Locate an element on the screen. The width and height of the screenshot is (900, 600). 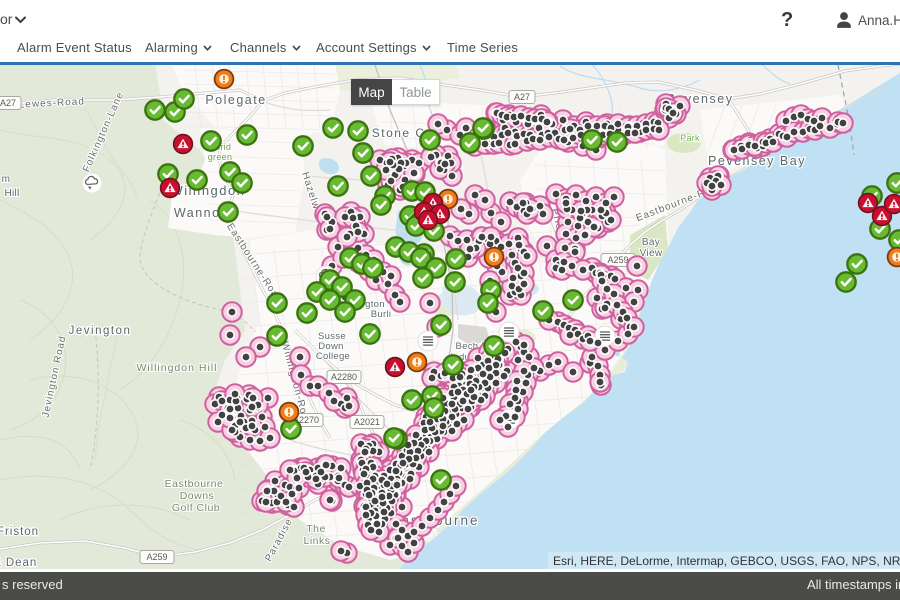
svg-text: Bay is located at coordinates (651, 242).